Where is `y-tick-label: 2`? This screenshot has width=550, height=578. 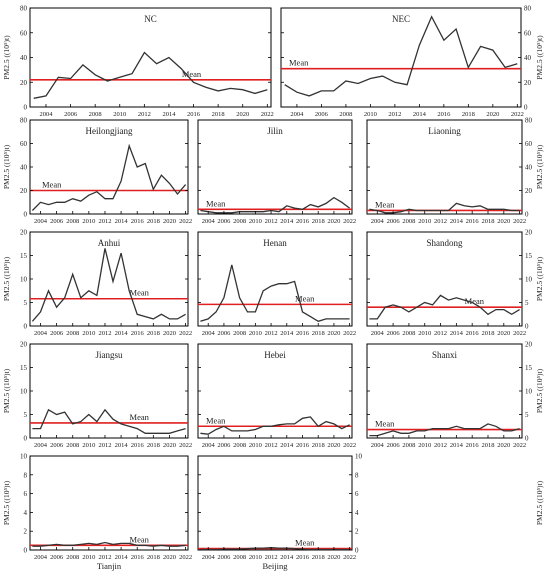
y-tick-label: 2 is located at coordinates (357, 532).